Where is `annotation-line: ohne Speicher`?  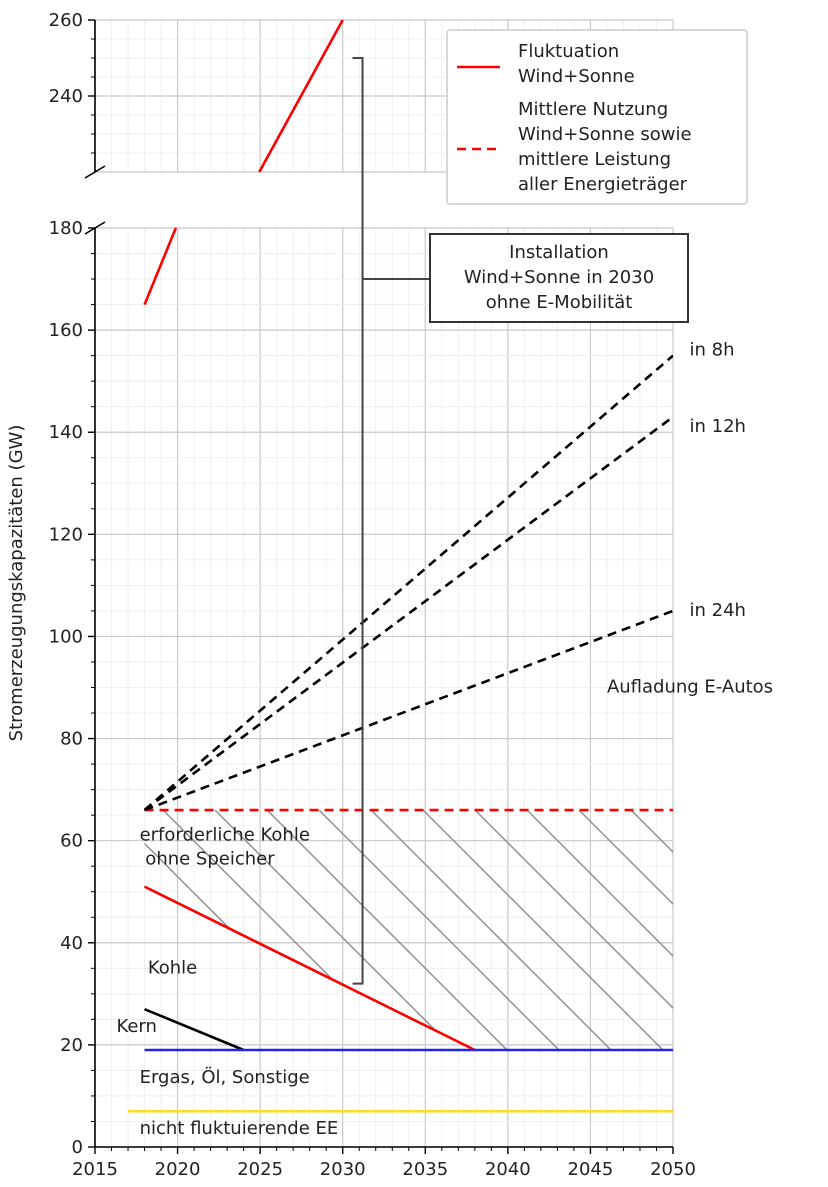 annotation-line: ohne Speicher is located at coordinates (208, 859).